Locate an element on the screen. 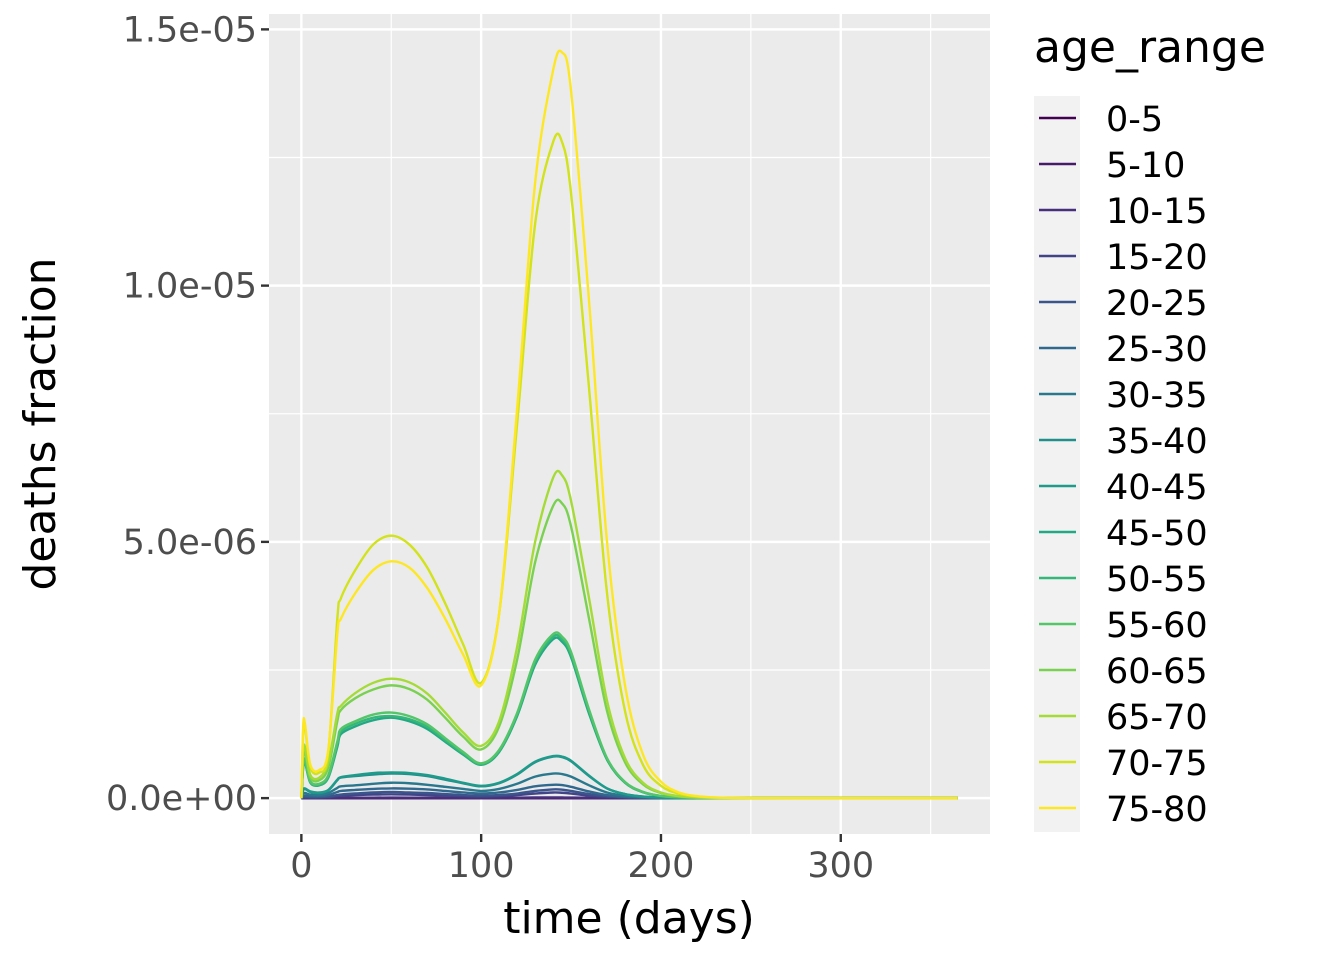 The image size is (1344, 960). legend-label-10-15: 10-15 is located at coordinates (1157, 212).